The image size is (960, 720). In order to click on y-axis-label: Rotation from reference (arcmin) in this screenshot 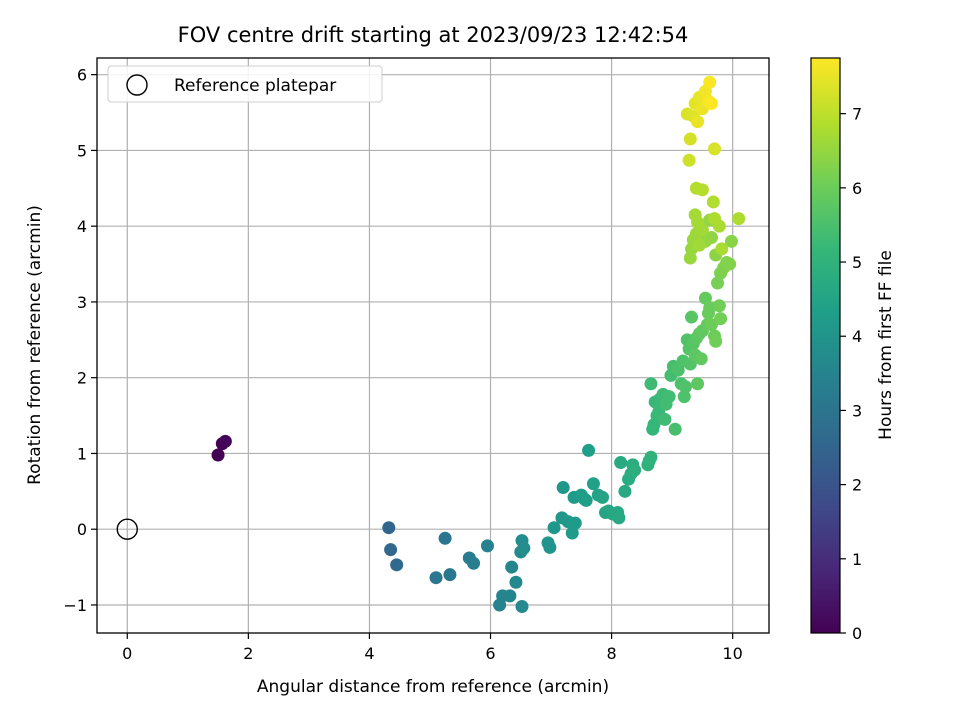, I will do `click(35, 345)`.